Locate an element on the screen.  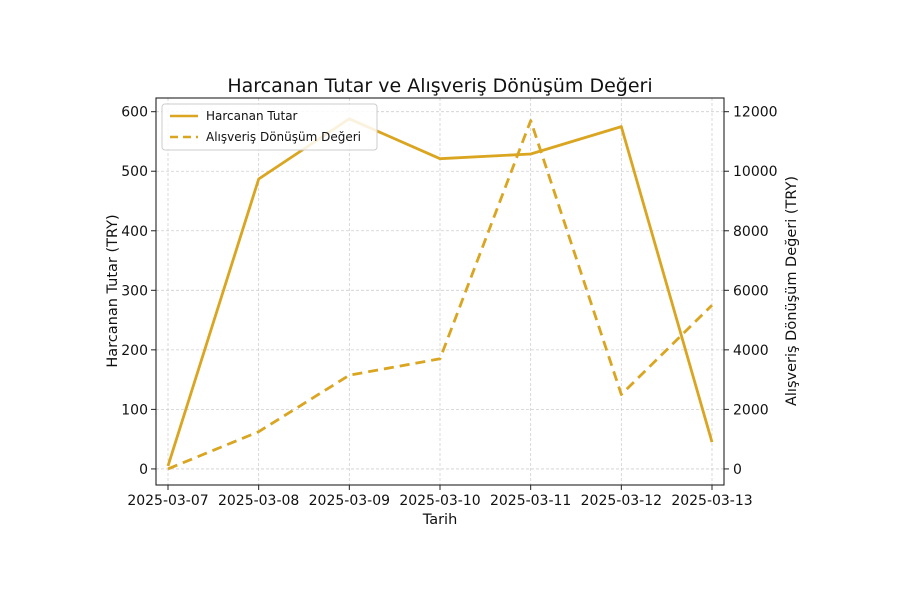
left-tick-label: 400 is located at coordinates (134, 232).